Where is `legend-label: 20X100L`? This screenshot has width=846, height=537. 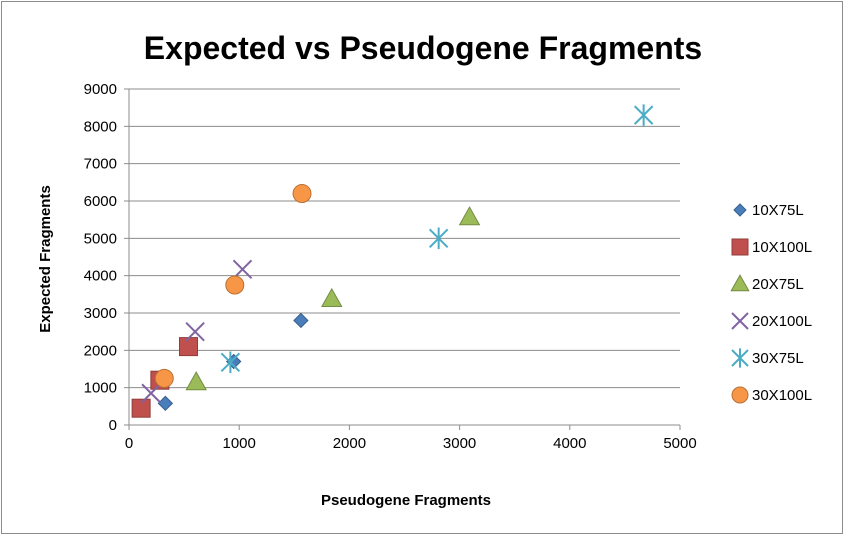 legend-label: 20X100L is located at coordinates (782, 321).